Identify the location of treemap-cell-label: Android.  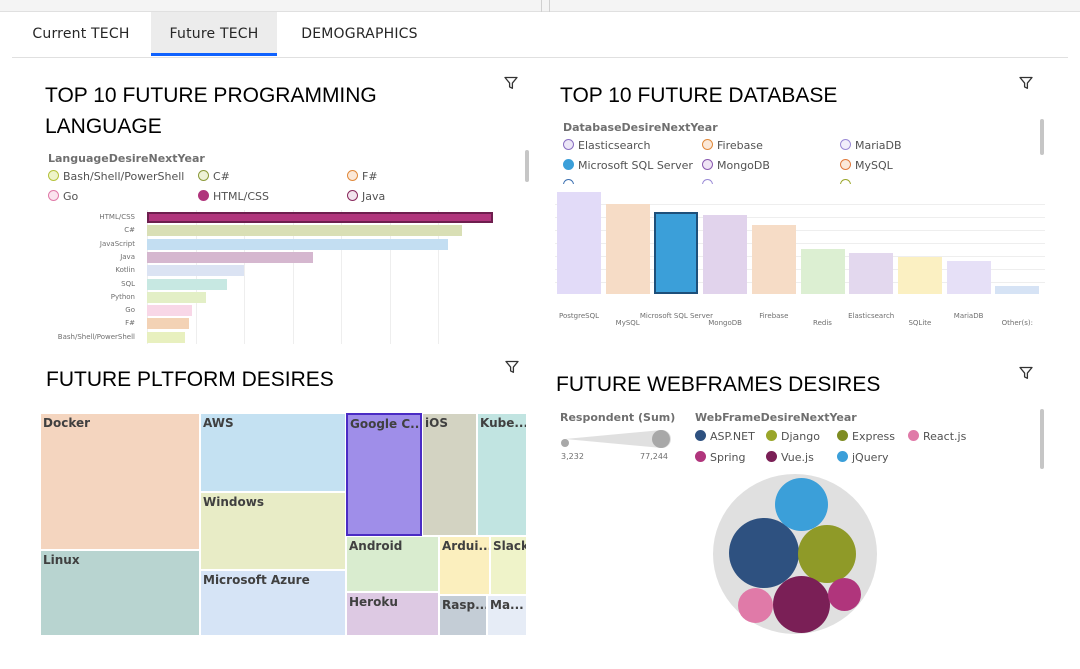
(376, 546).